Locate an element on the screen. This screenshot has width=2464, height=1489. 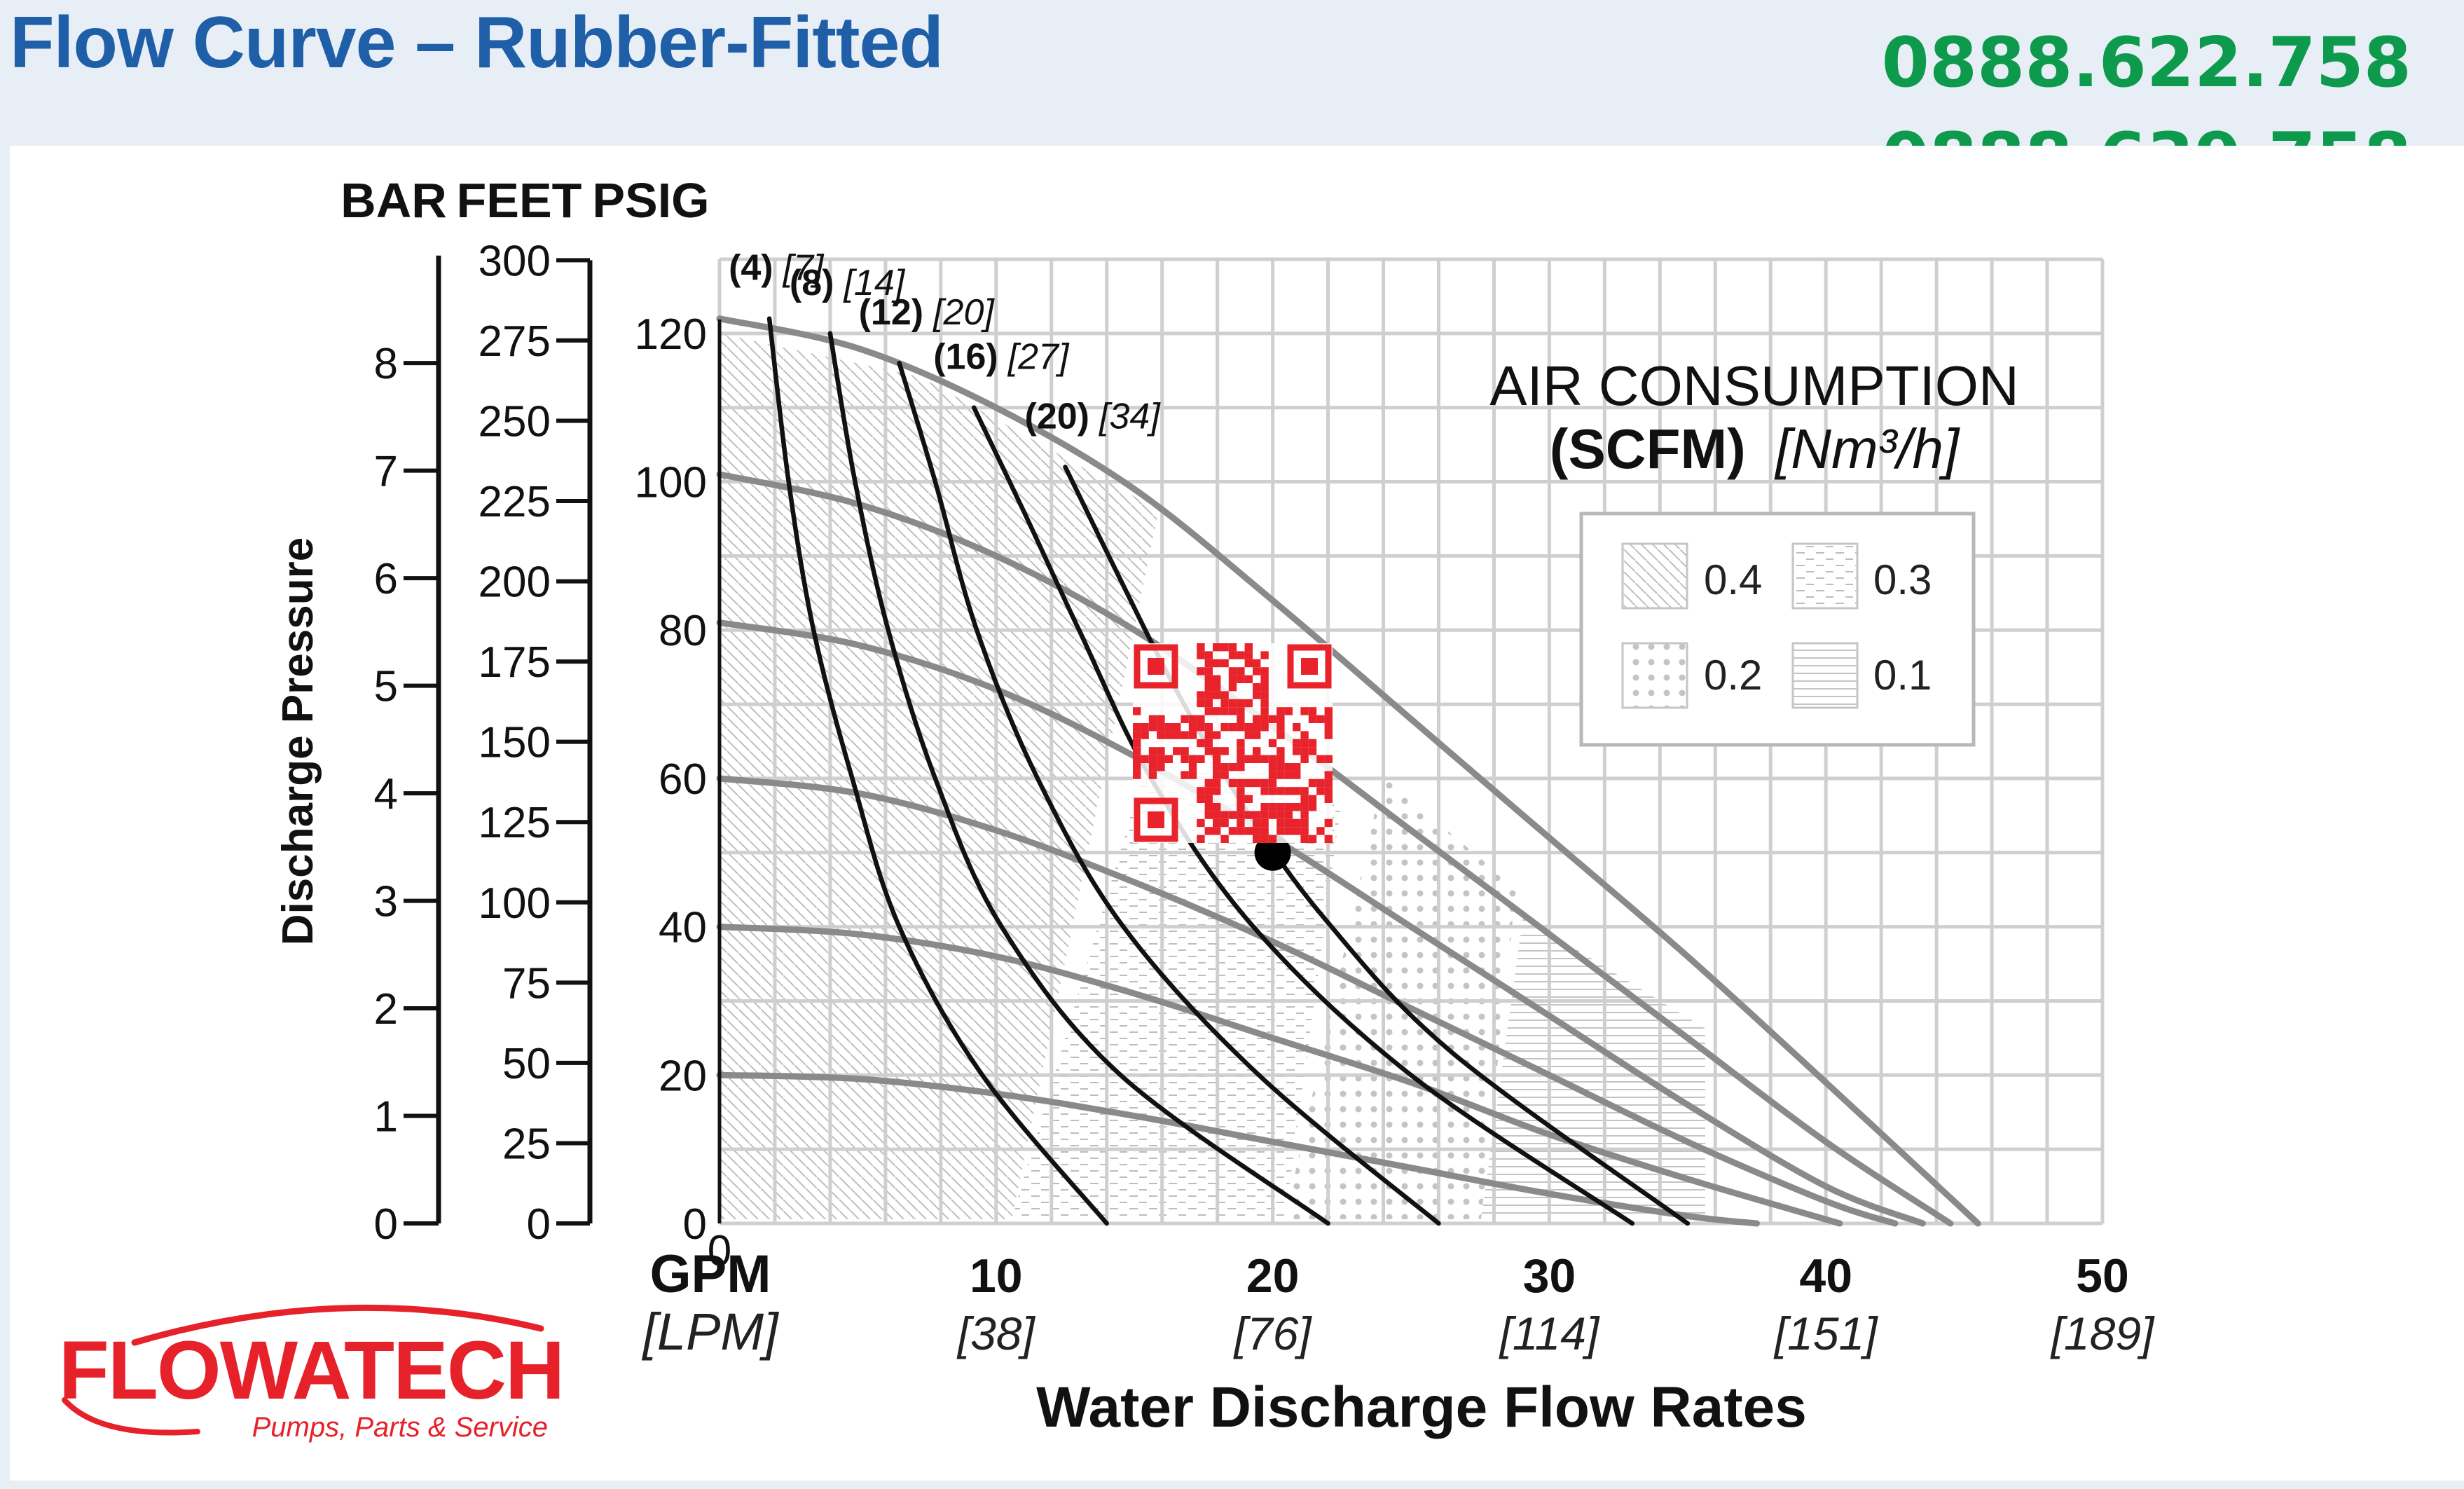
legend-subtitle: (SCFM) [Nm³/h] is located at coordinates (1755, 449).